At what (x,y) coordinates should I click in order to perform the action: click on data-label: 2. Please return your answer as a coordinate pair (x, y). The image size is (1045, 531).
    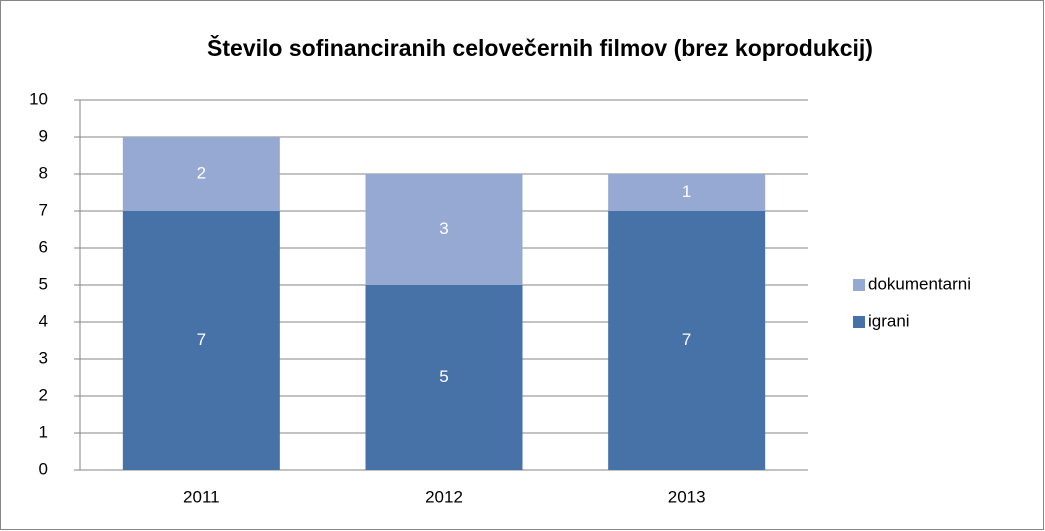
    Looking at the image, I should click on (201, 172).